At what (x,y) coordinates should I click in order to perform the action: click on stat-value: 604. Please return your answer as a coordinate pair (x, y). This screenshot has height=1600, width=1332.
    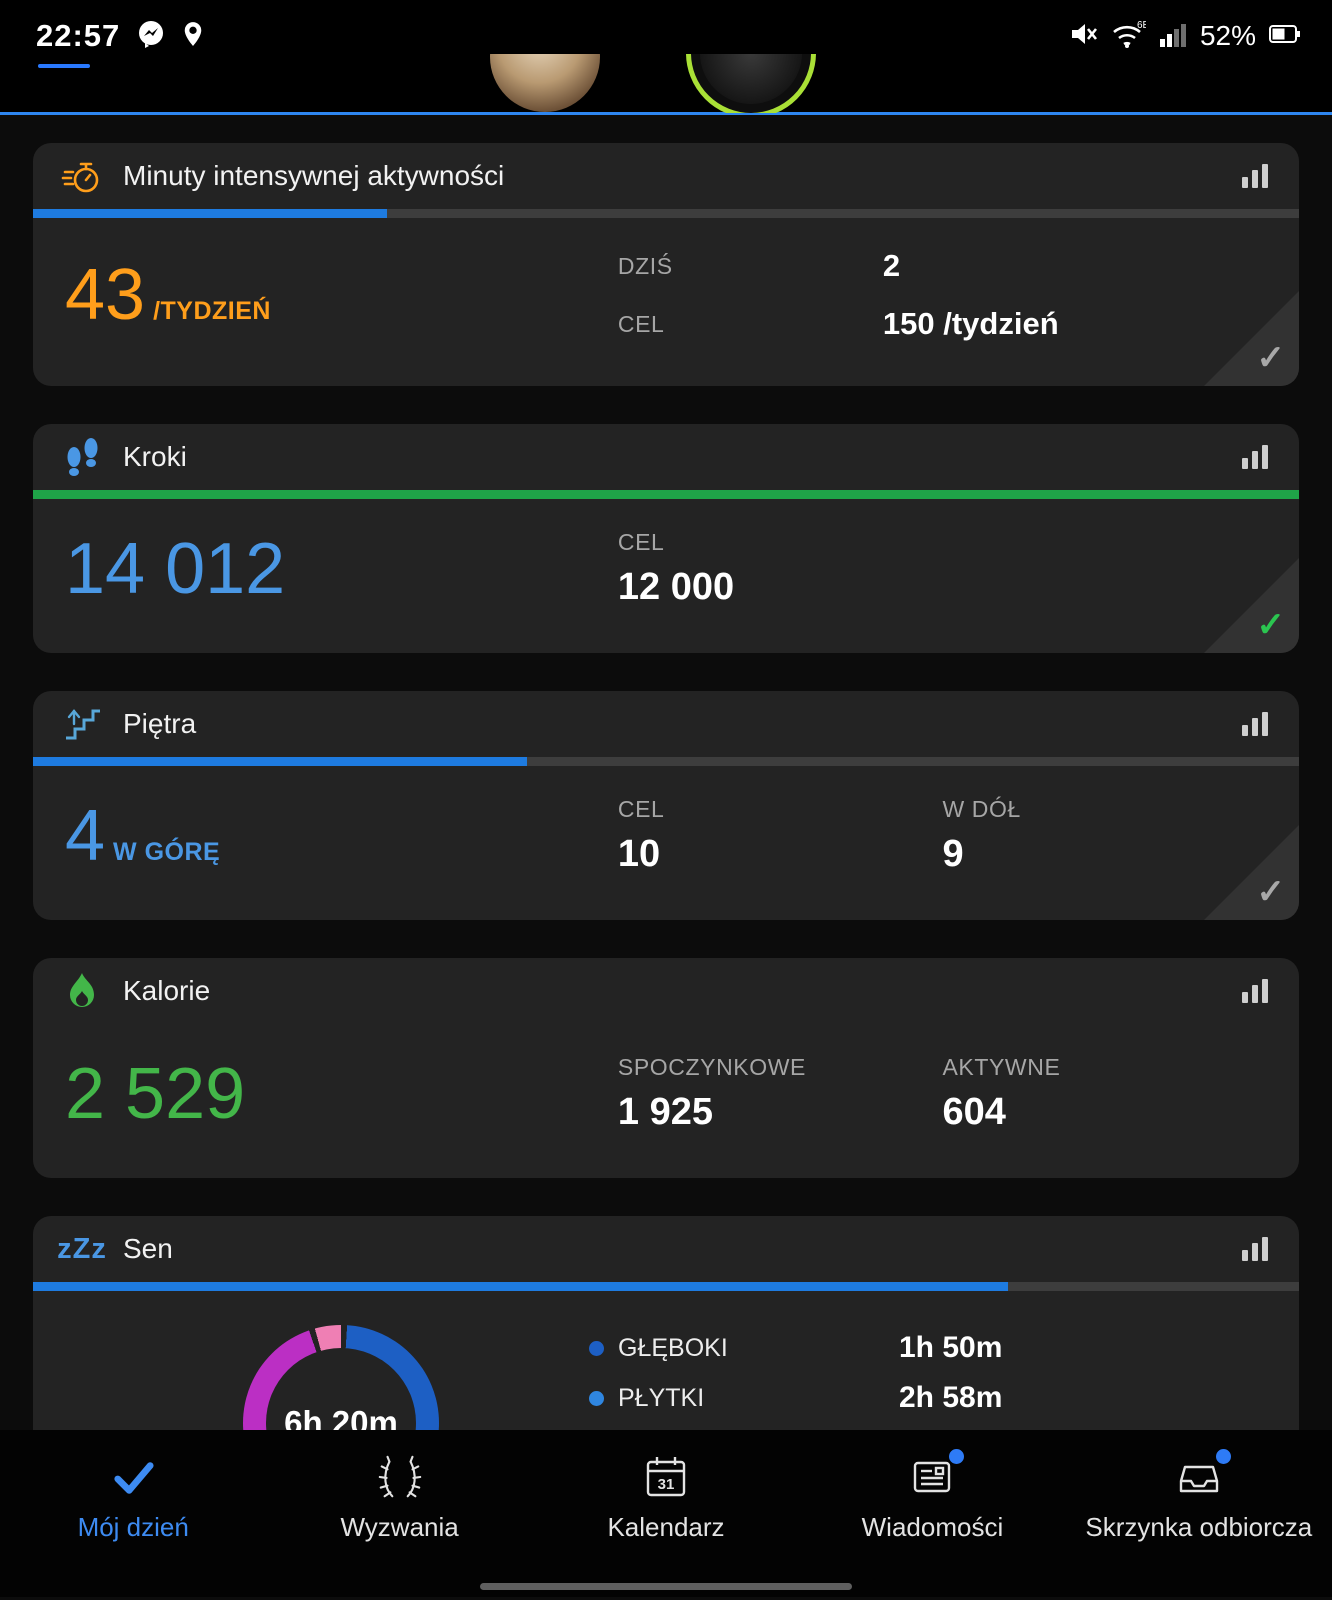
    Looking at the image, I should click on (974, 1112).